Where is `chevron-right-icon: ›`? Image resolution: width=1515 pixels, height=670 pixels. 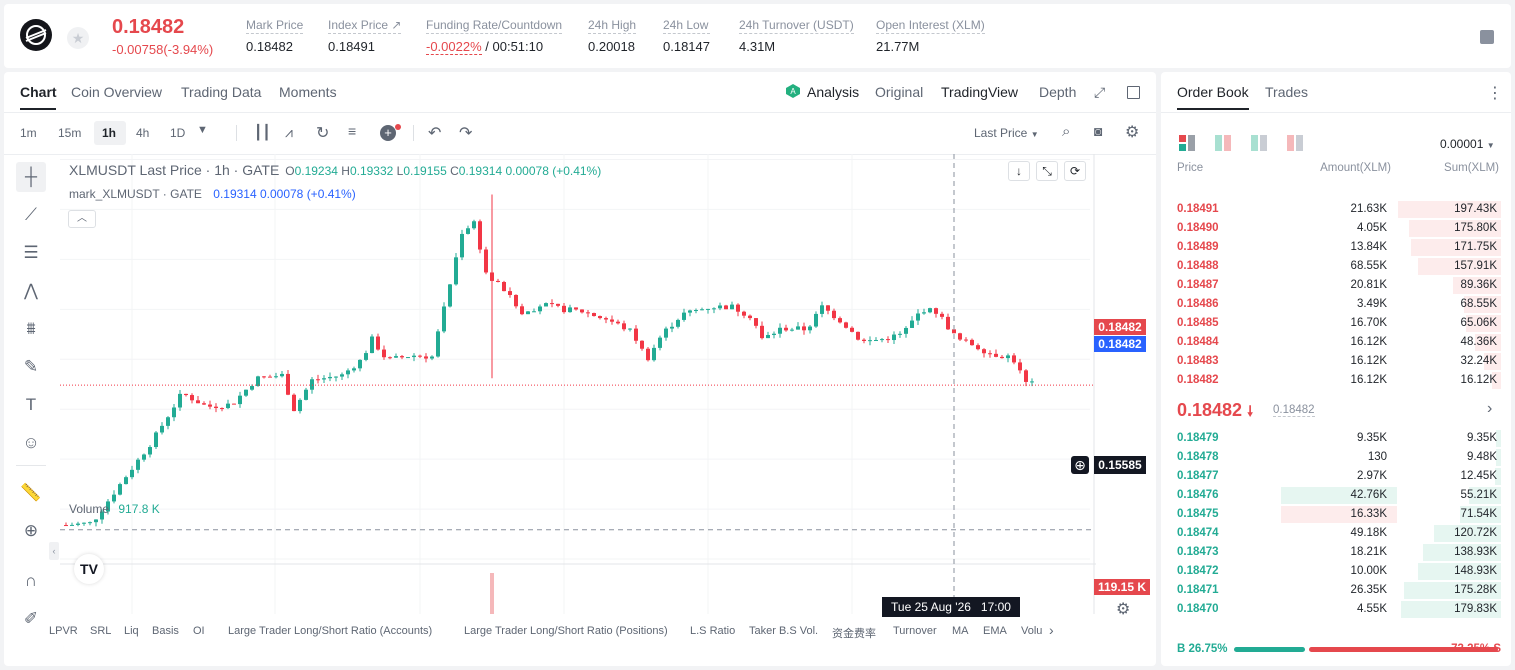 chevron-right-icon: › is located at coordinates (1490, 408).